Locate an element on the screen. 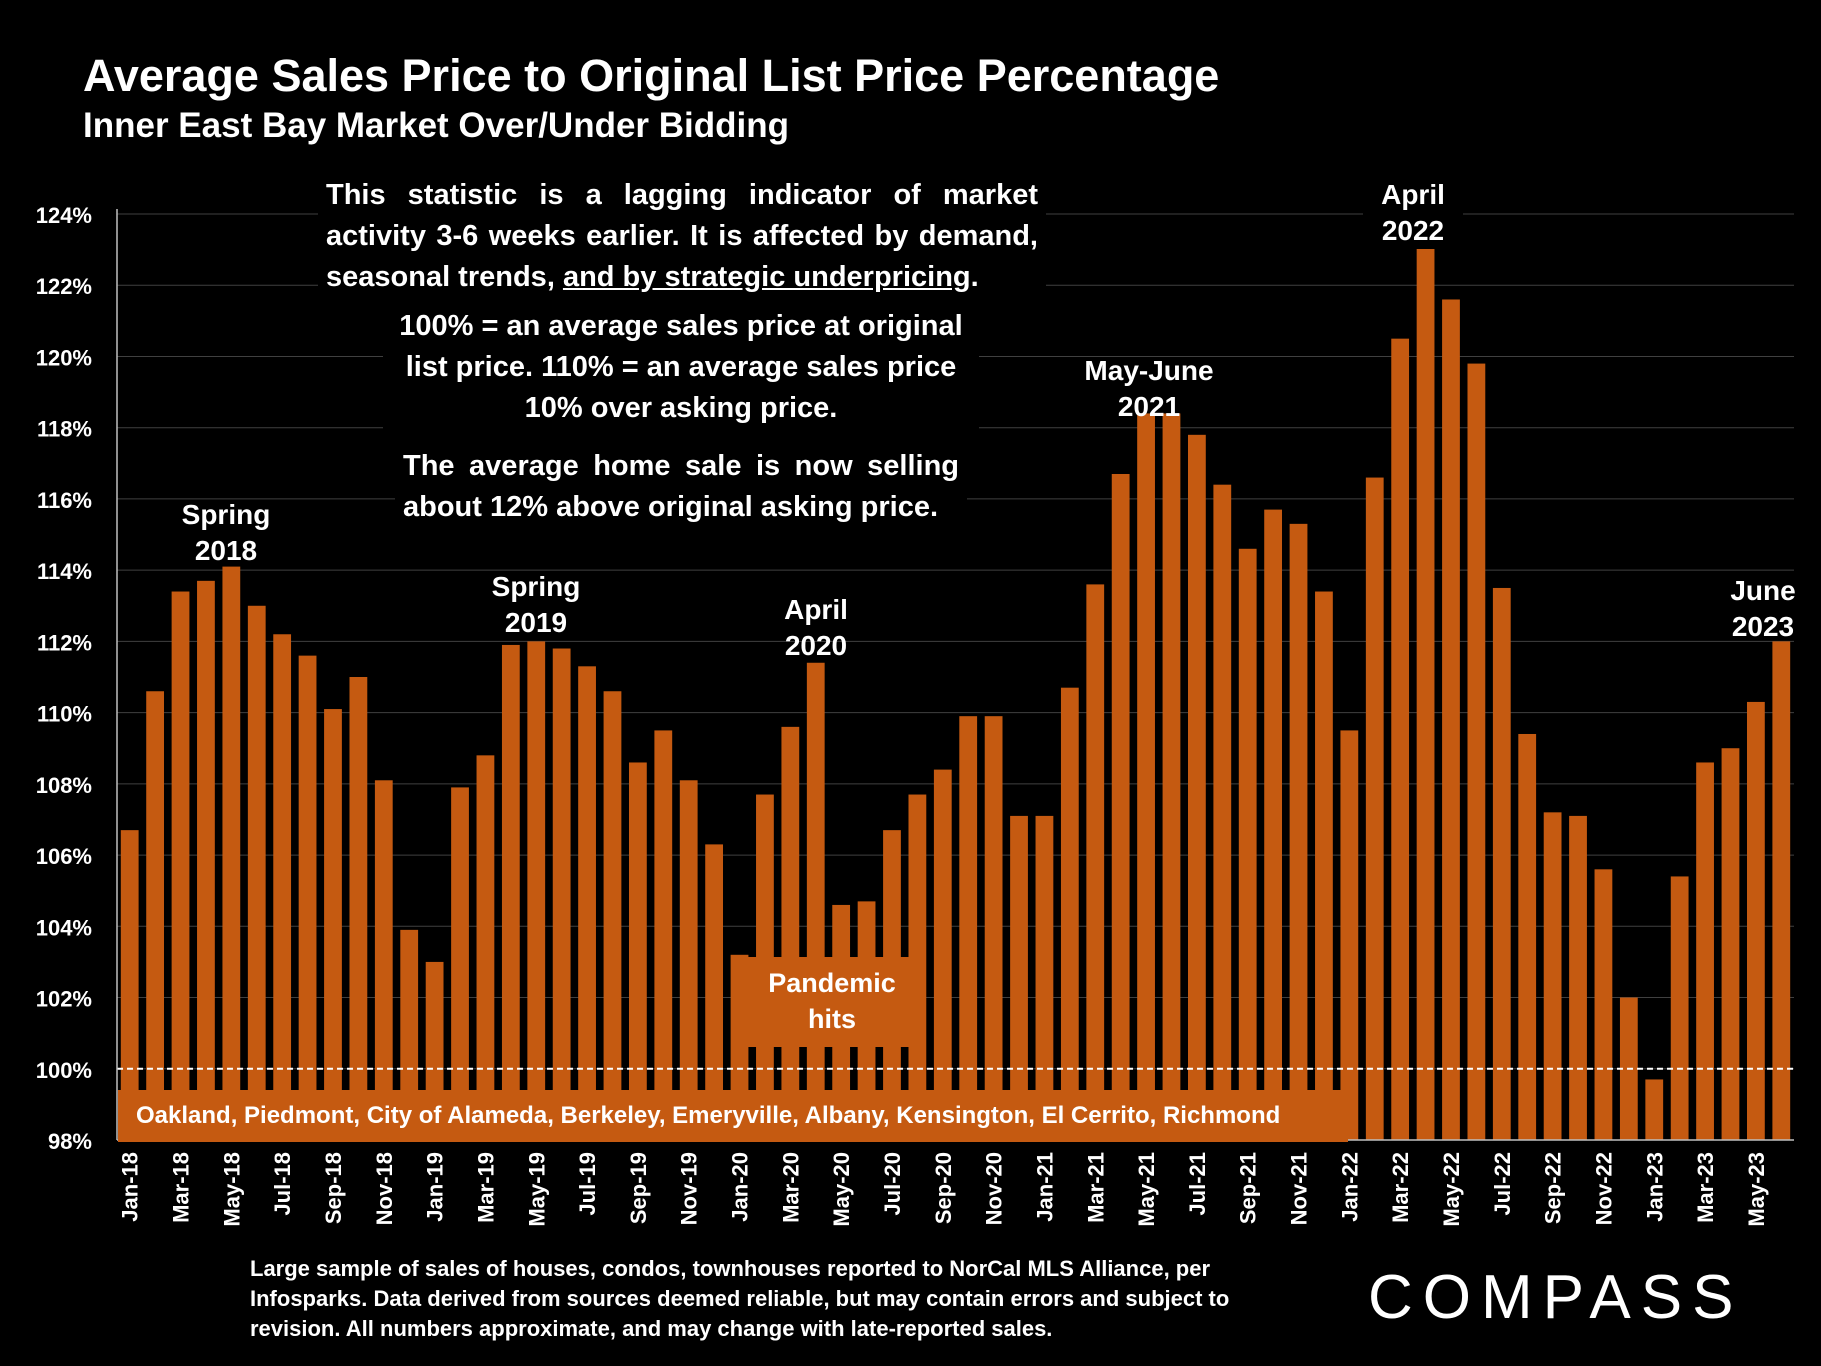 The image size is (1821, 1366). y-tick-label: 106% is located at coordinates (64, 856).